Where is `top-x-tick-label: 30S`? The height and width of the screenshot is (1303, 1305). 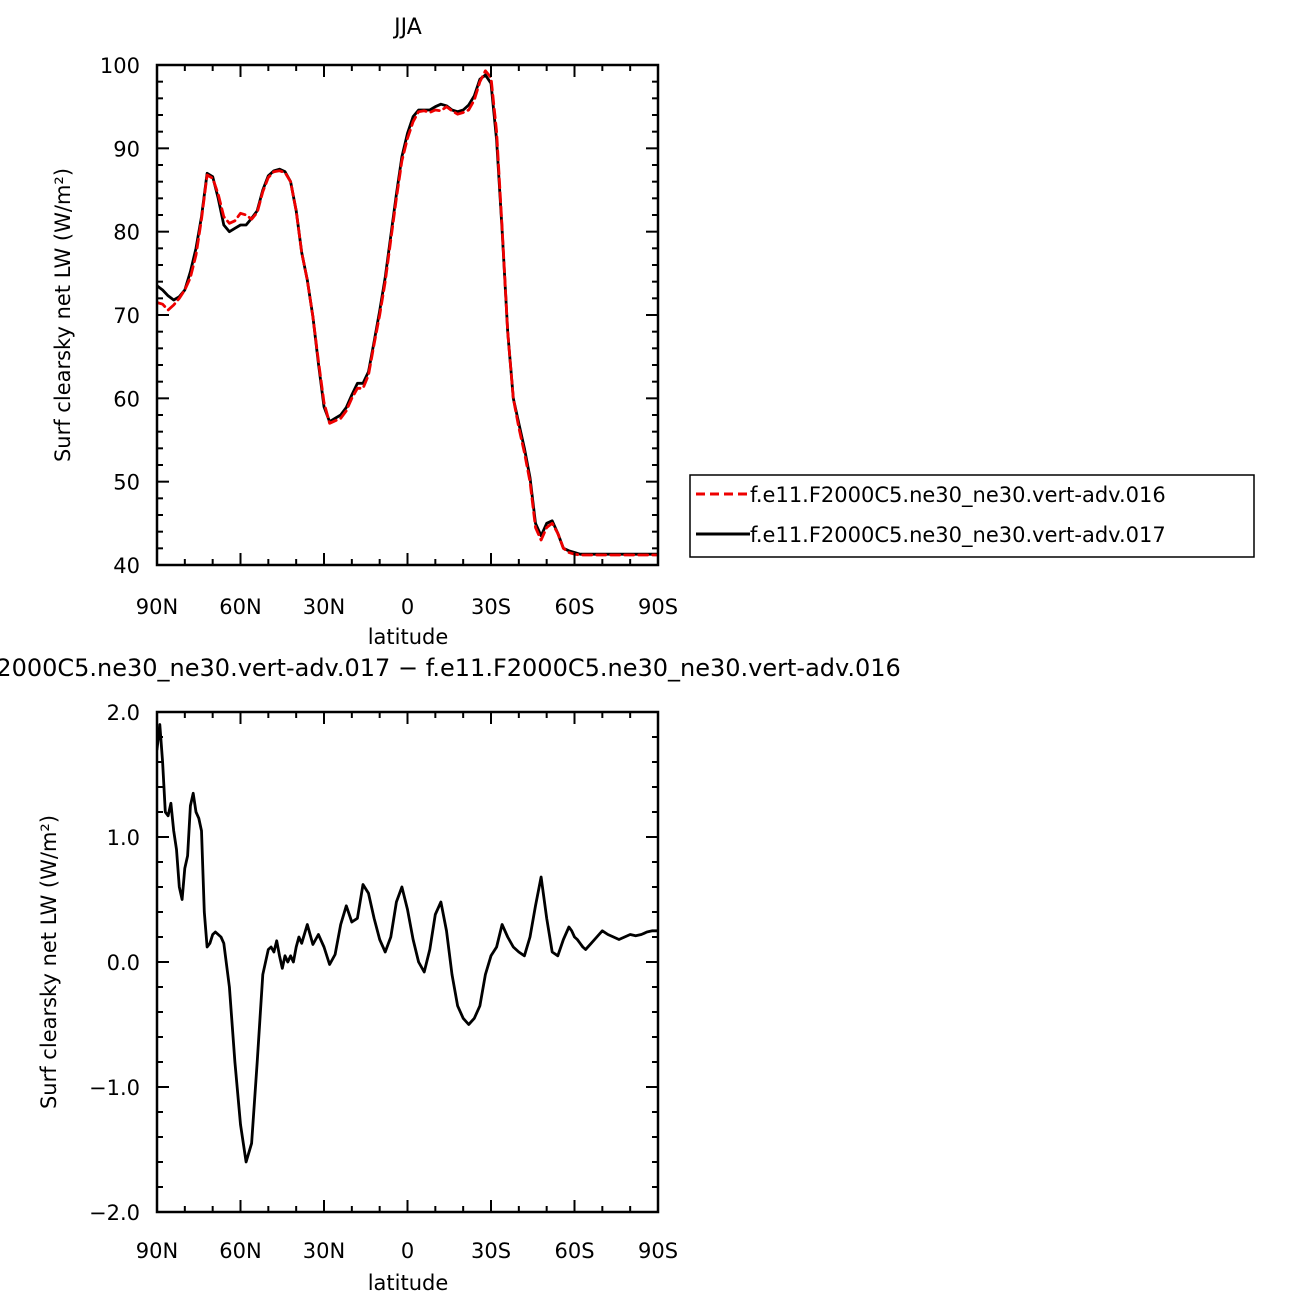
top-x-tick-label: 30S is located at coordinates (491, 607).